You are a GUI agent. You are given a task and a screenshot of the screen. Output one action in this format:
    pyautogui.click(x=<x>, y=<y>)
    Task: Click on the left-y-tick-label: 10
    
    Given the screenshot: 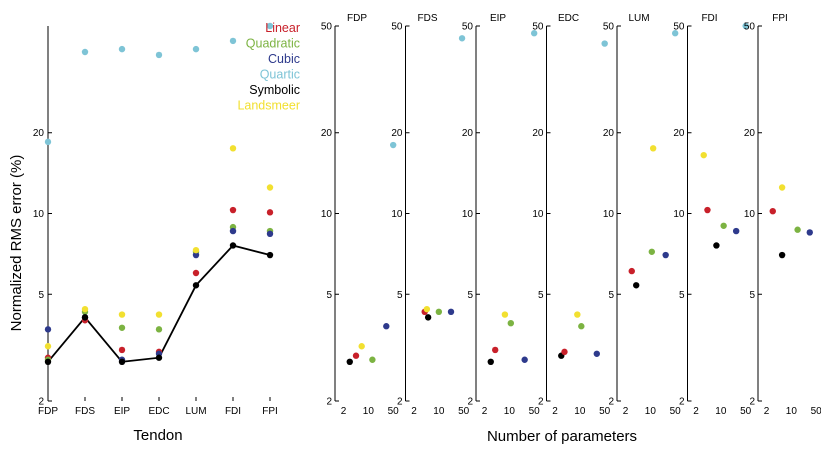 What is the action you would take?
    pyautogui.click(x=39, y=214)
    